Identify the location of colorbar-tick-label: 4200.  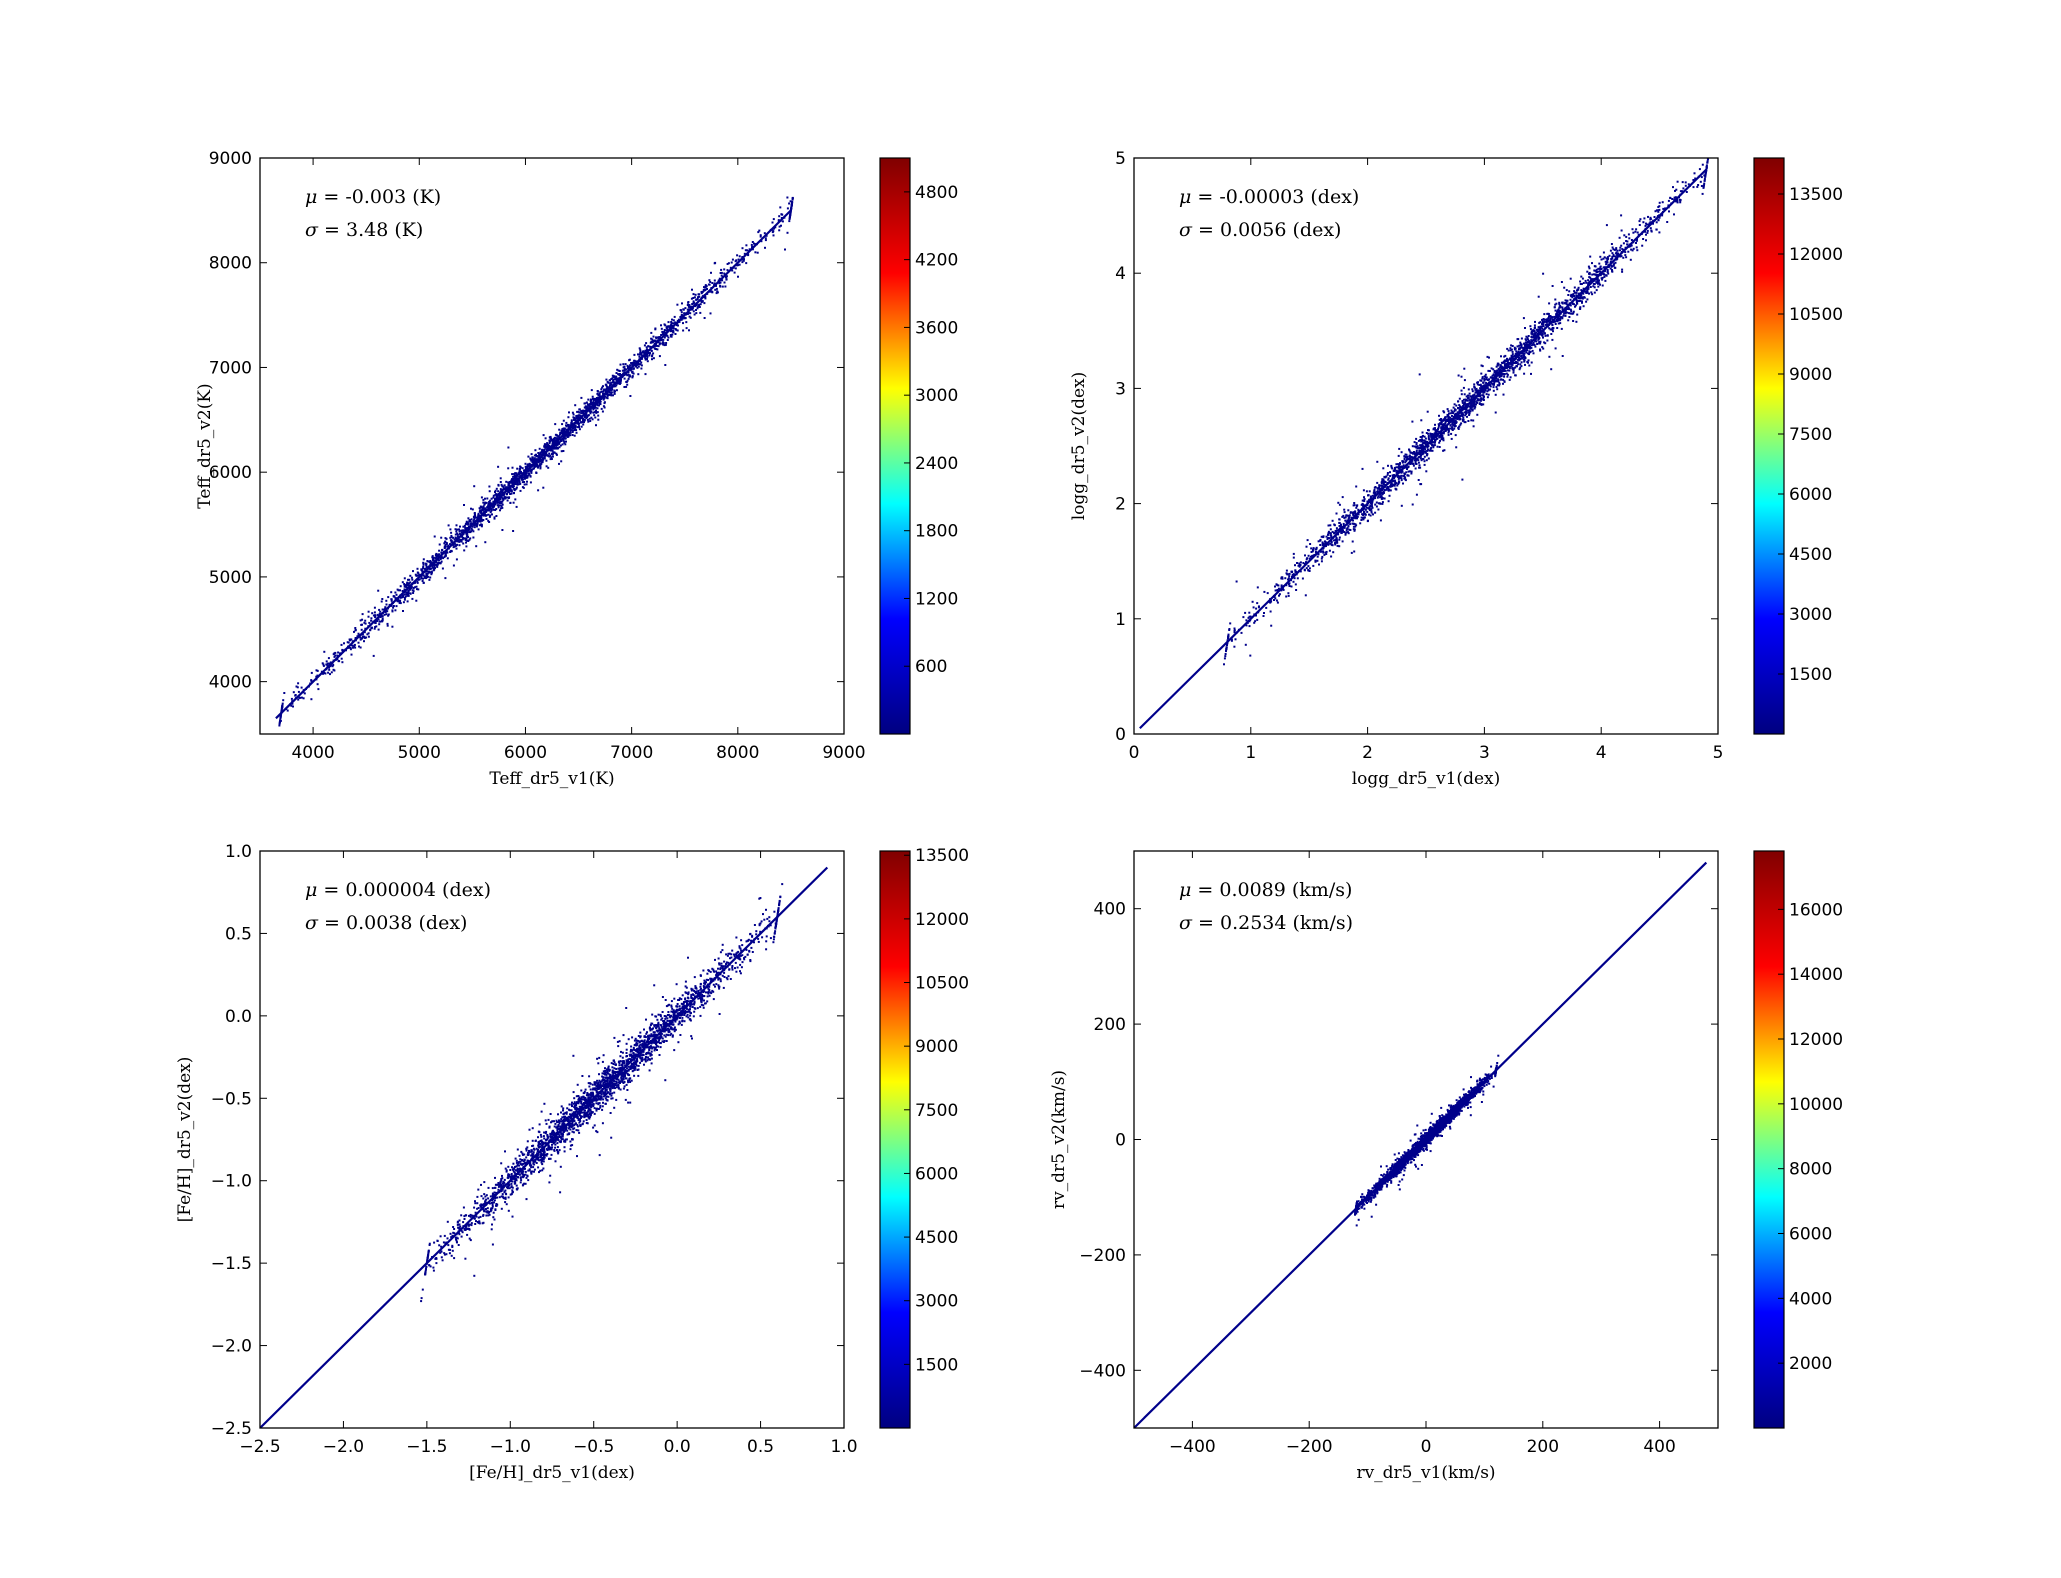
(936, 261).